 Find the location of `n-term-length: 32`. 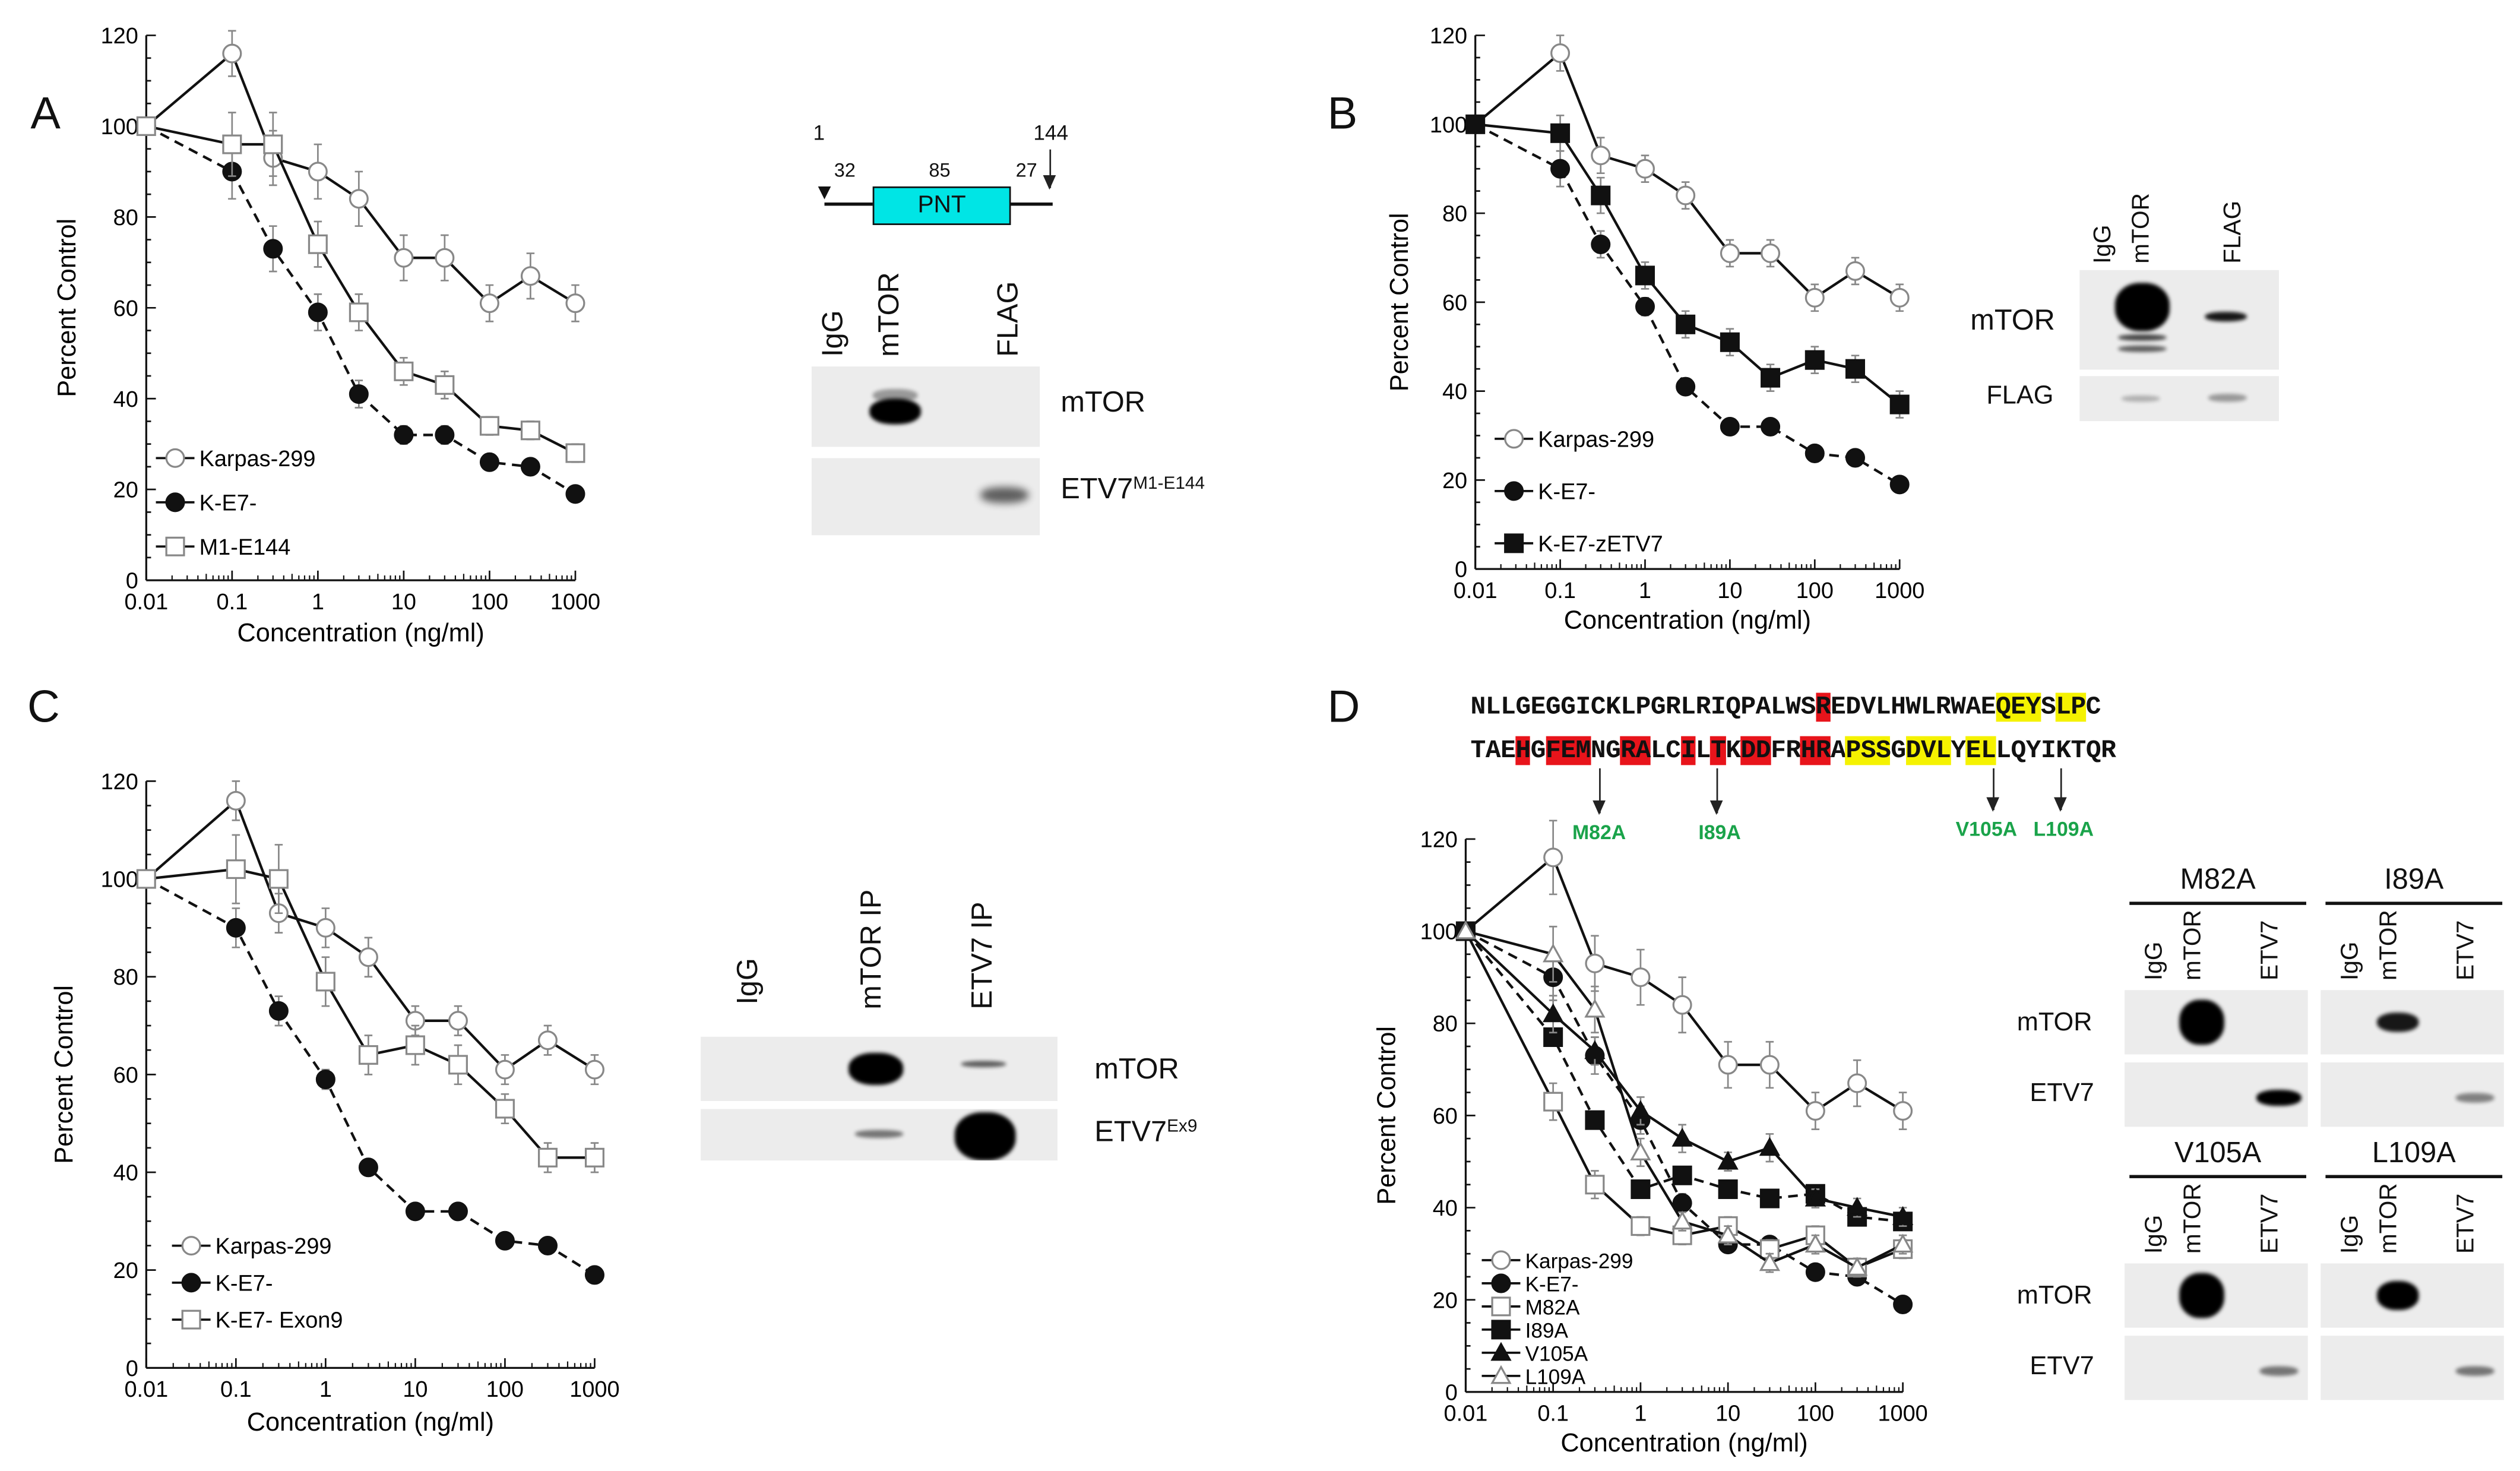

n-term-length: 32 is located at coordinates (845, 170).